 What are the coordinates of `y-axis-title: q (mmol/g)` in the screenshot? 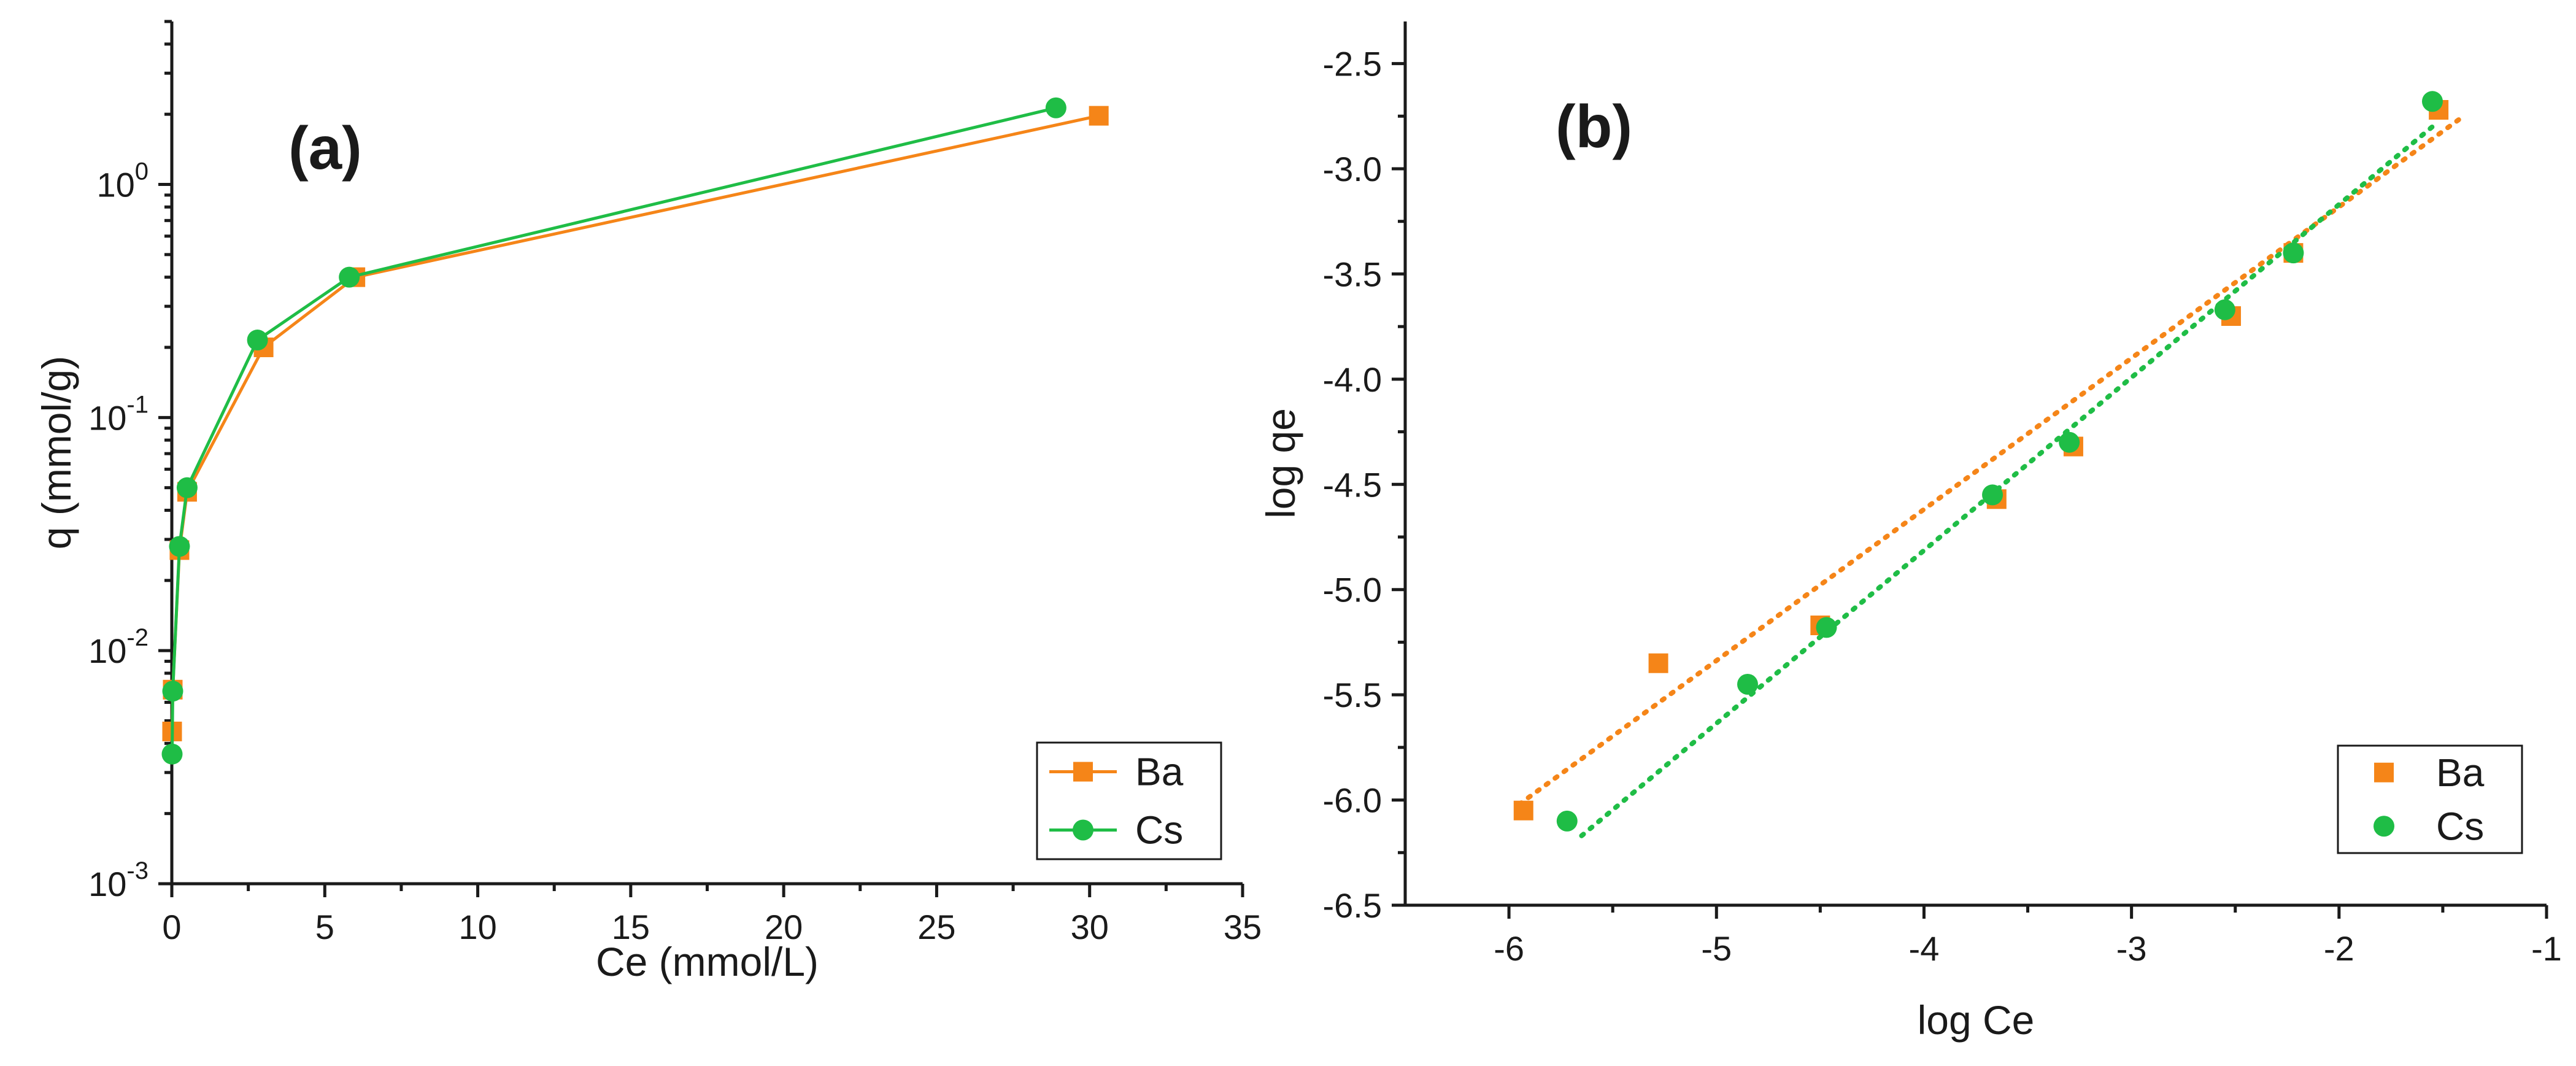 It's located at (56, 452).